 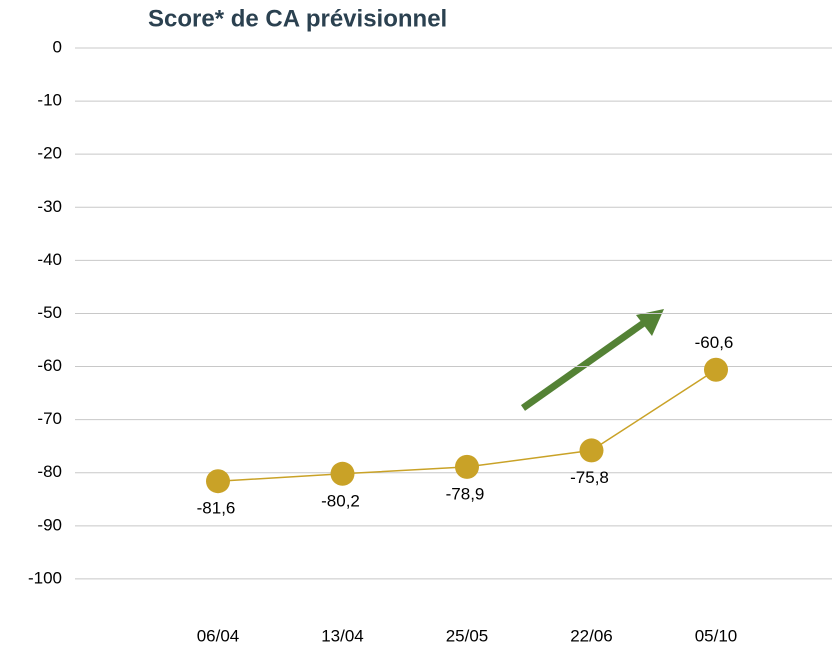 What do you see at coordinates (714, 342) in the screenshot?
I see `data-label: -60,6` at bounding box center [714, 342].